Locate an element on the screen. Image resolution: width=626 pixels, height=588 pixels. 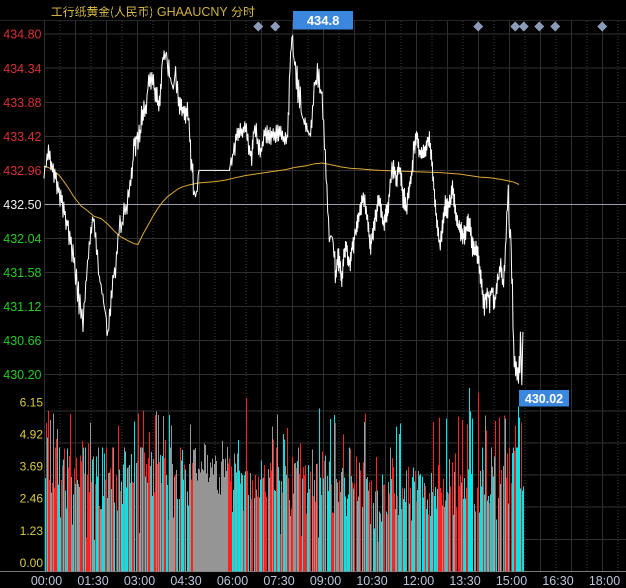
svg-text: 15:00 is located at coordinates (511, 581).